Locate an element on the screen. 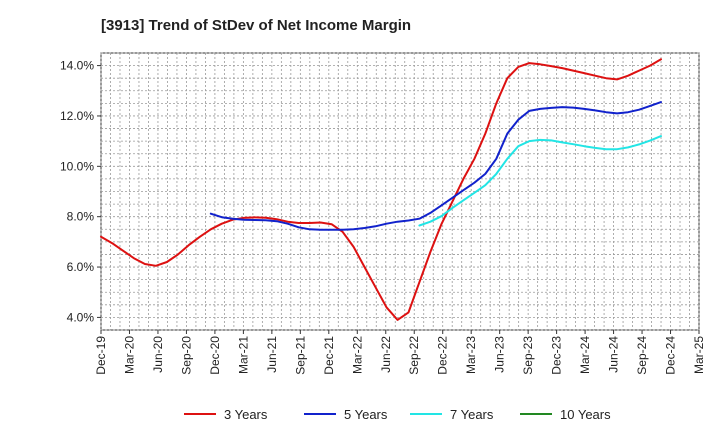 This screenshot has width=720, height=440. x-tick-label: Mar-21 is located at coordinates (243, 355).